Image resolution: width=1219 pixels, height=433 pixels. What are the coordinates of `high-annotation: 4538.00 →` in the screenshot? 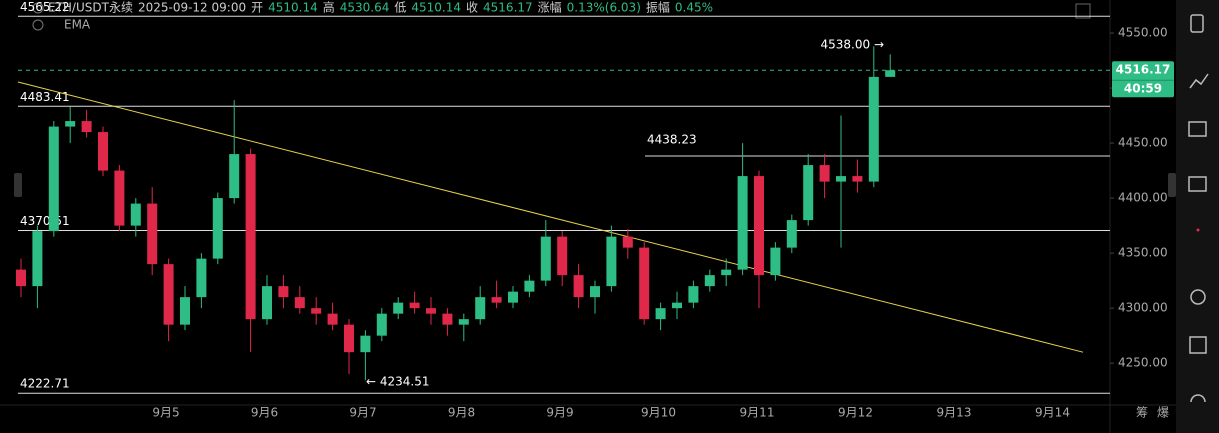 It's located at (853, 45).